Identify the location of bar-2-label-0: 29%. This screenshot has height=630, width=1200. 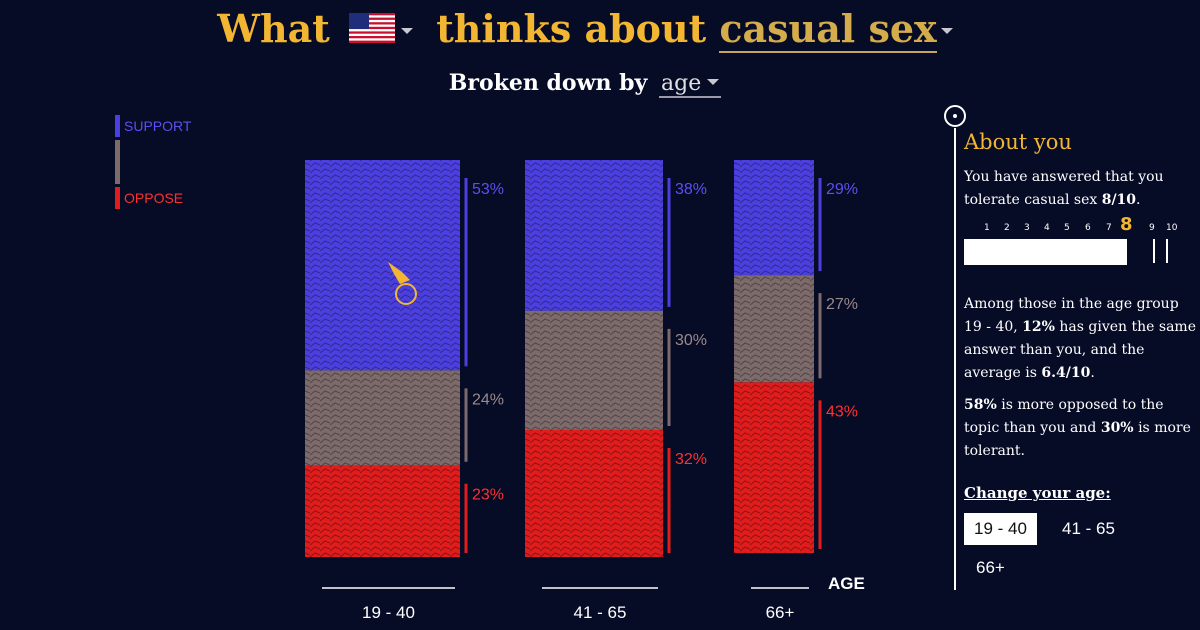
(842, 189).